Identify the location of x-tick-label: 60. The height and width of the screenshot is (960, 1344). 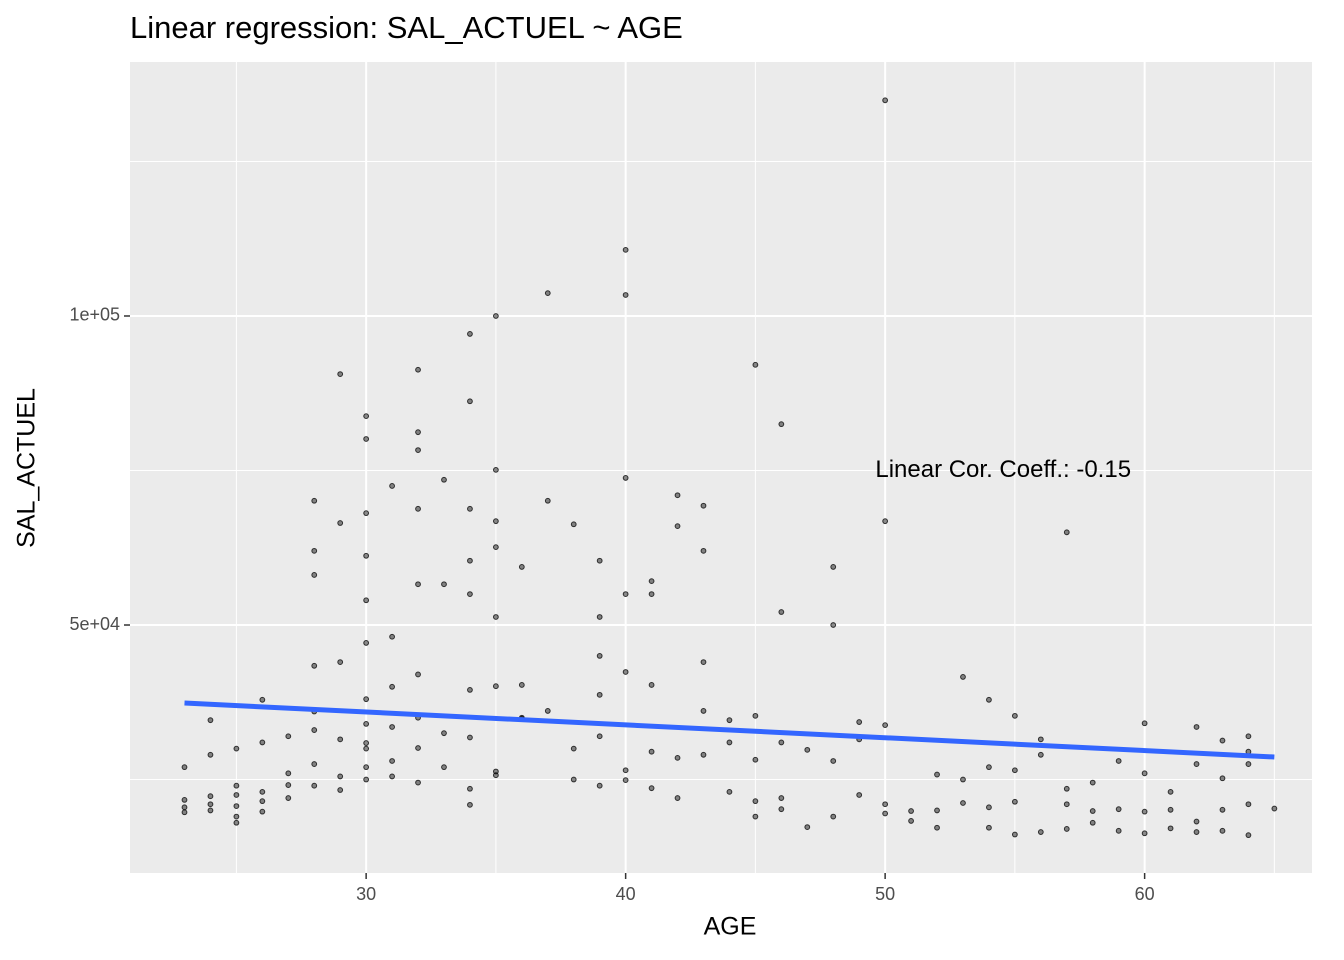
(1145, 894).